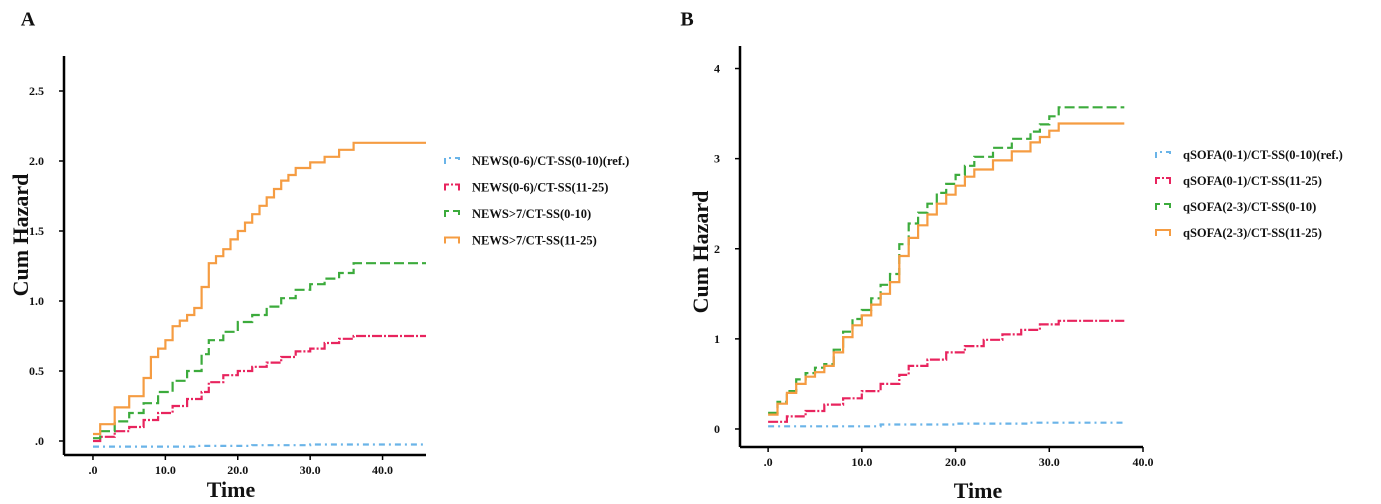 This screenshot has width=1381, height=504. I want to click on legend-label-2: NEWS(0-6)/CT-SS(11-25), so click(540, 188).